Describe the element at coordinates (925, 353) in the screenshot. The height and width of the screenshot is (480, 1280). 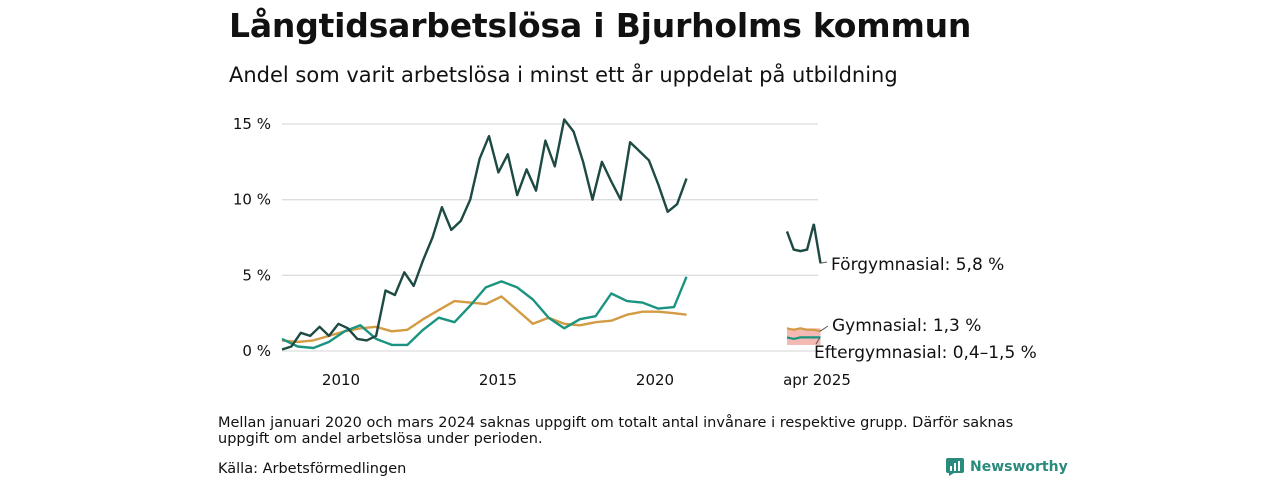
I see `end-label-eftergymnasial: Eftergymnasial: 0,4–1,5 %` at that location.